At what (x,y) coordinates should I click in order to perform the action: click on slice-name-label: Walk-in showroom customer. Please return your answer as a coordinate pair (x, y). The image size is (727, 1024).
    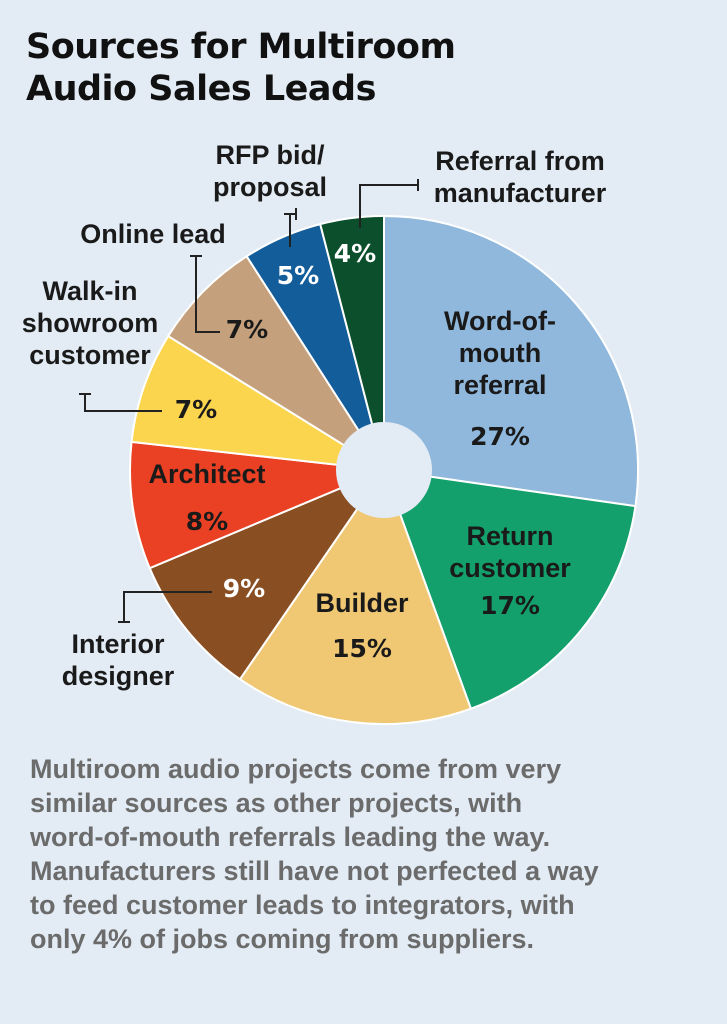
    Looking at the image, I should click on (90, 323).